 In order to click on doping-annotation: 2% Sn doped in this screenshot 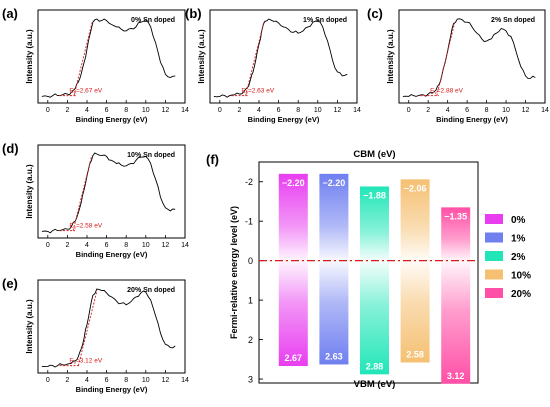, I will do `click(513, 20)`.